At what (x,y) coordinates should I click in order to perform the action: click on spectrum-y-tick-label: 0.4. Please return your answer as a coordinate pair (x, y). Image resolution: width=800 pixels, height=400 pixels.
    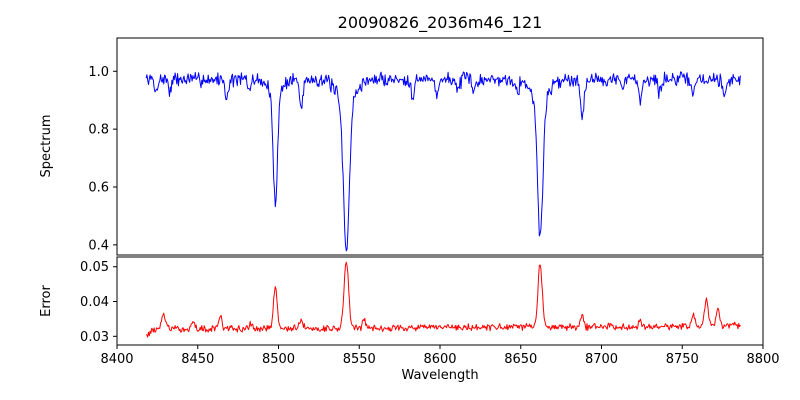
    Looking at the image, I should click on (98, 245).